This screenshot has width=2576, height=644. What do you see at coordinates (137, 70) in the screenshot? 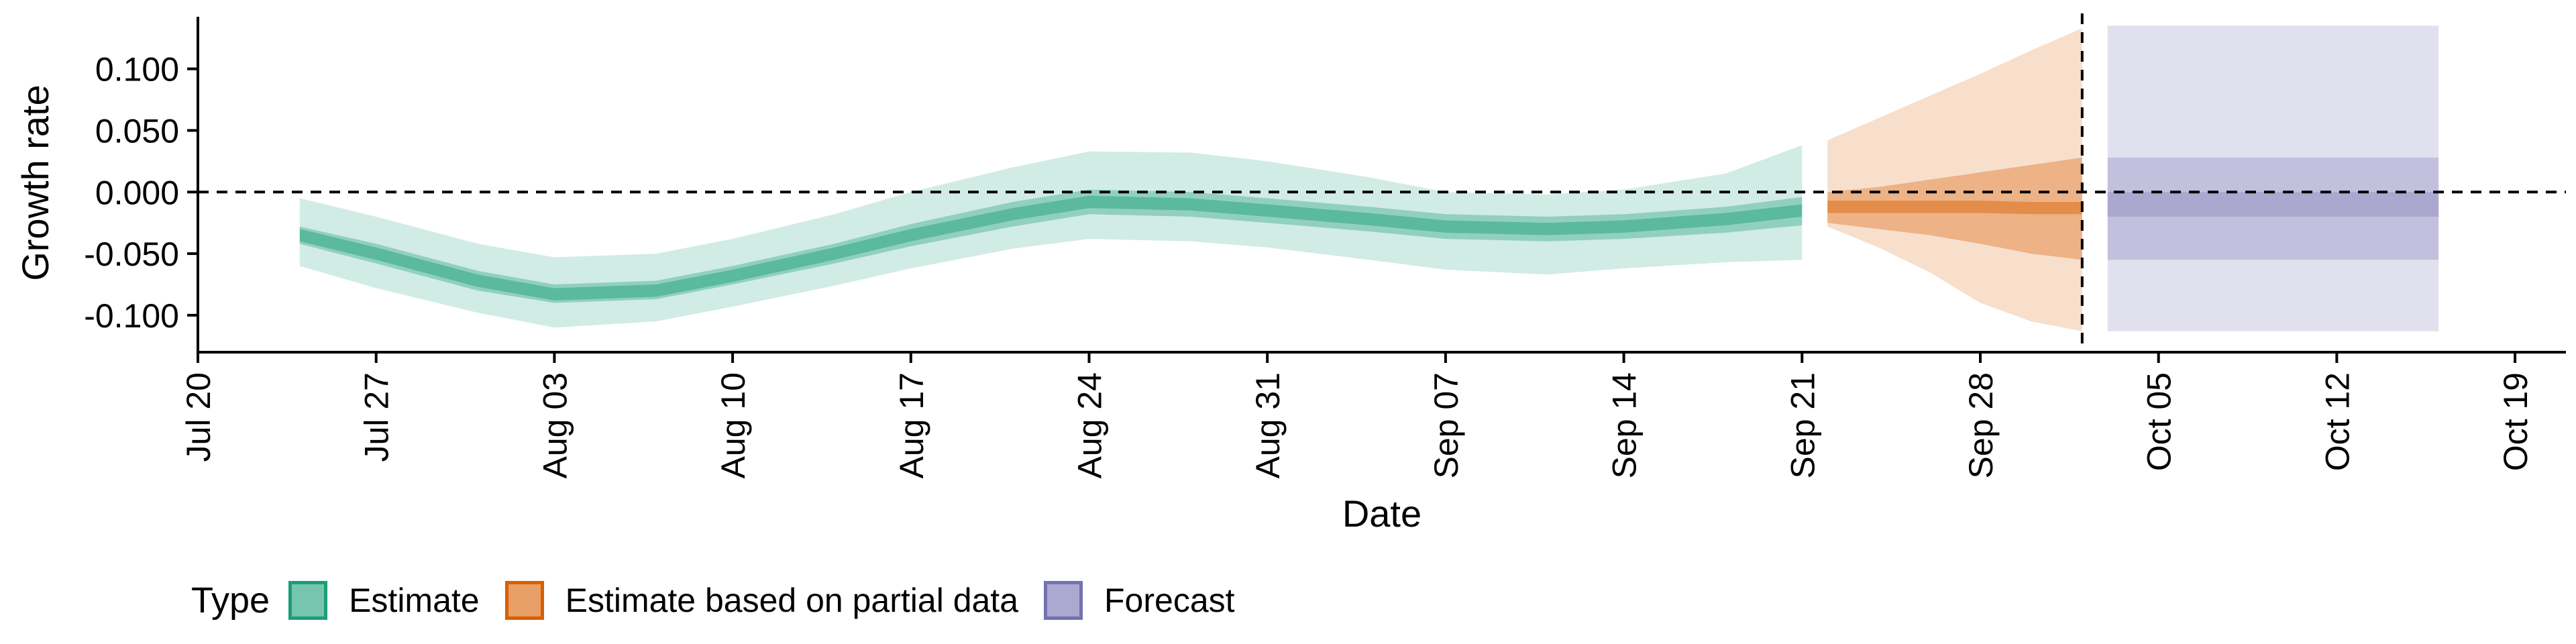
I see `y-tick-label: 0.100` at bounding box center [137, 70].